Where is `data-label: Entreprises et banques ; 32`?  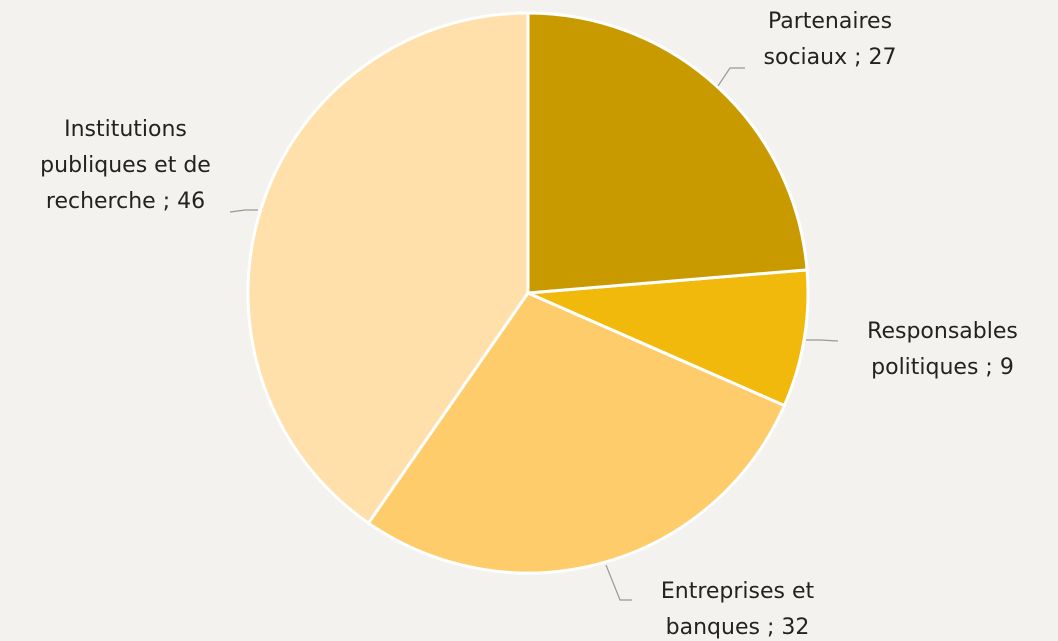 data-label: Entreprises et banques ; 32 is located at coordinates (737, 609).